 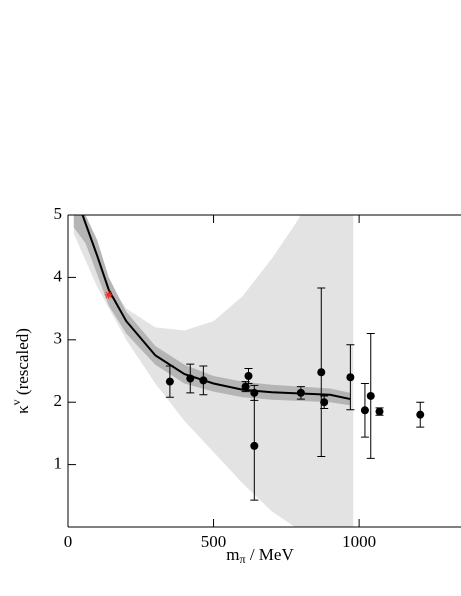 I want to click on x-tick-label: 1000, so click(x=359, y=541).